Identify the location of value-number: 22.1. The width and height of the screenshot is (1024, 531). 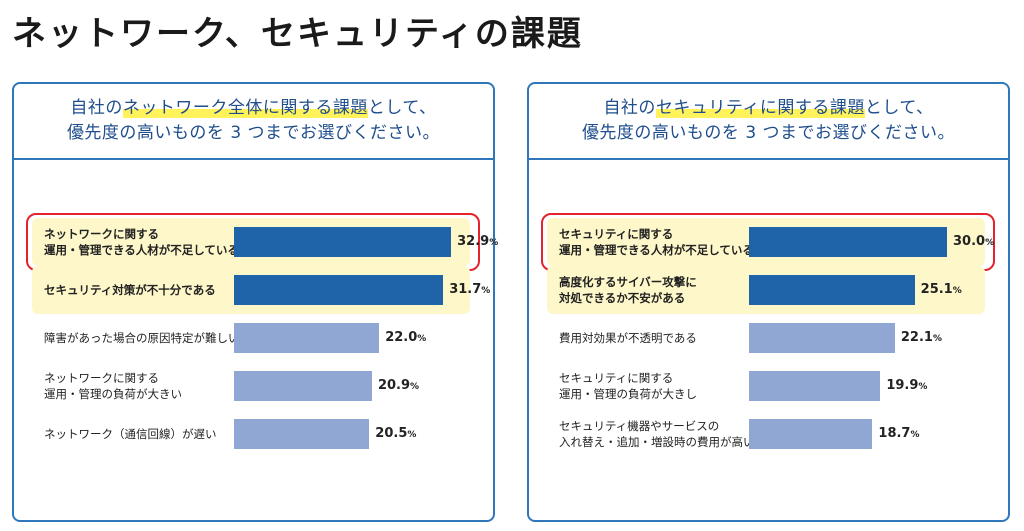
(916, 337).